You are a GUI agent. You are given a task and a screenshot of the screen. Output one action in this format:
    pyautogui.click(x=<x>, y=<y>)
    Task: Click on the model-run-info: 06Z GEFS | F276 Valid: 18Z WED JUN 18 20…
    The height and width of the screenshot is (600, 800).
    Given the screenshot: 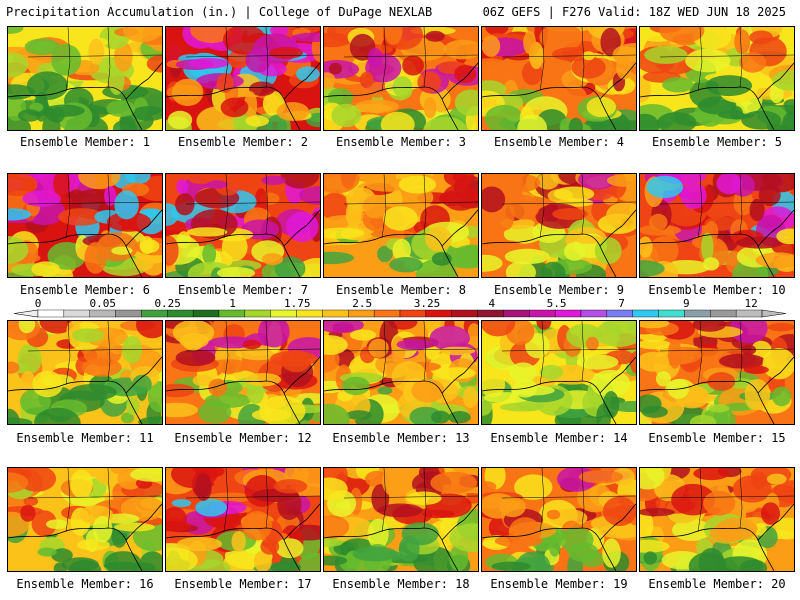 What is the action you would take?
    pyautogui.click(x=634, y=12)
    